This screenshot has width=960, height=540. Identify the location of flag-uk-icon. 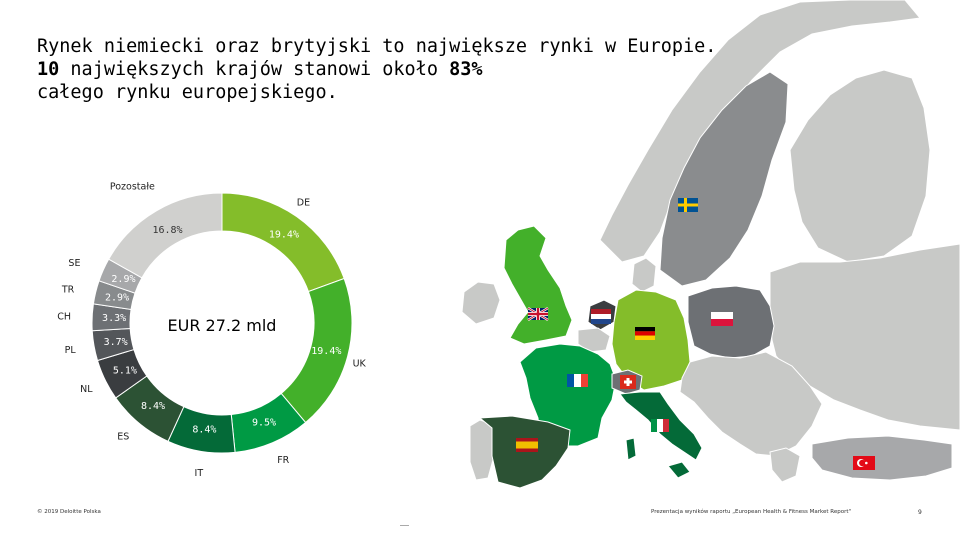
(538, 314).